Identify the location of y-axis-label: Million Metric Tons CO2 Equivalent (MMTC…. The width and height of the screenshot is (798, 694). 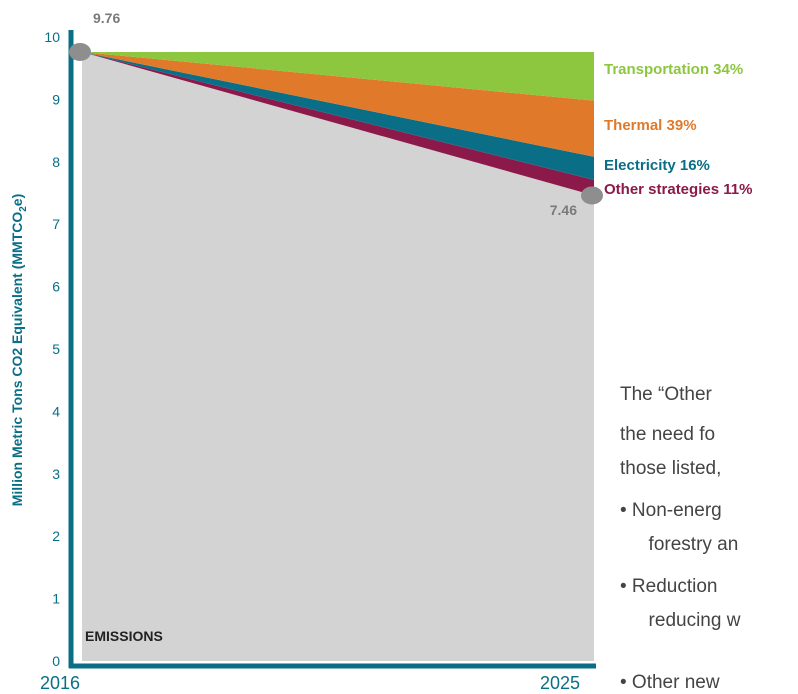
(19, 350).